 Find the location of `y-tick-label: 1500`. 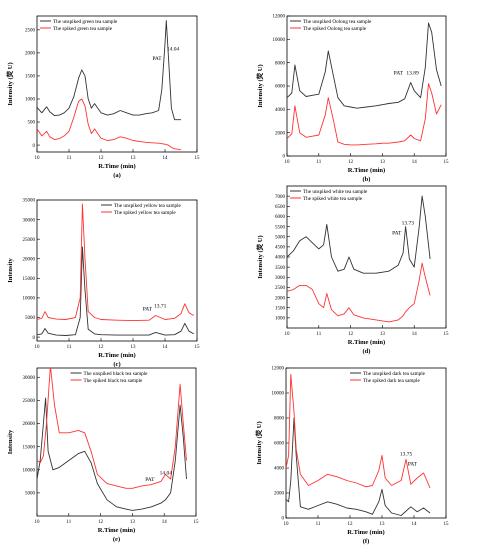

y-tick-label: 1500 is located at coordinates (30, 77).